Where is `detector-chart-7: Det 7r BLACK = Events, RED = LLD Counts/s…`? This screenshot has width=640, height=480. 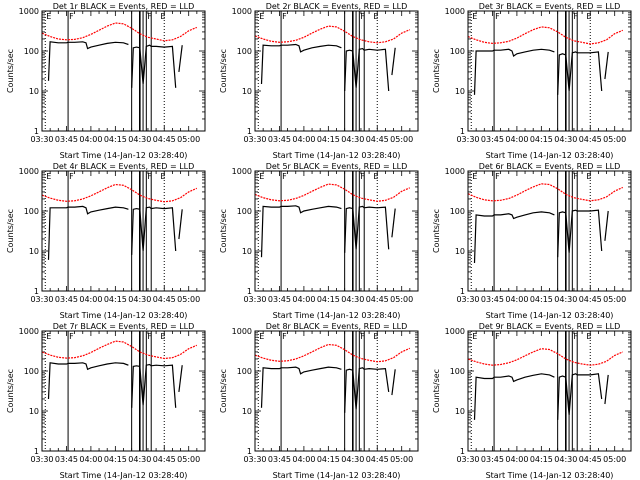 detector-chart-7: Det 7r BLACK = Events, RED = LLD Counts/s… is located at coordinates (106, 401).